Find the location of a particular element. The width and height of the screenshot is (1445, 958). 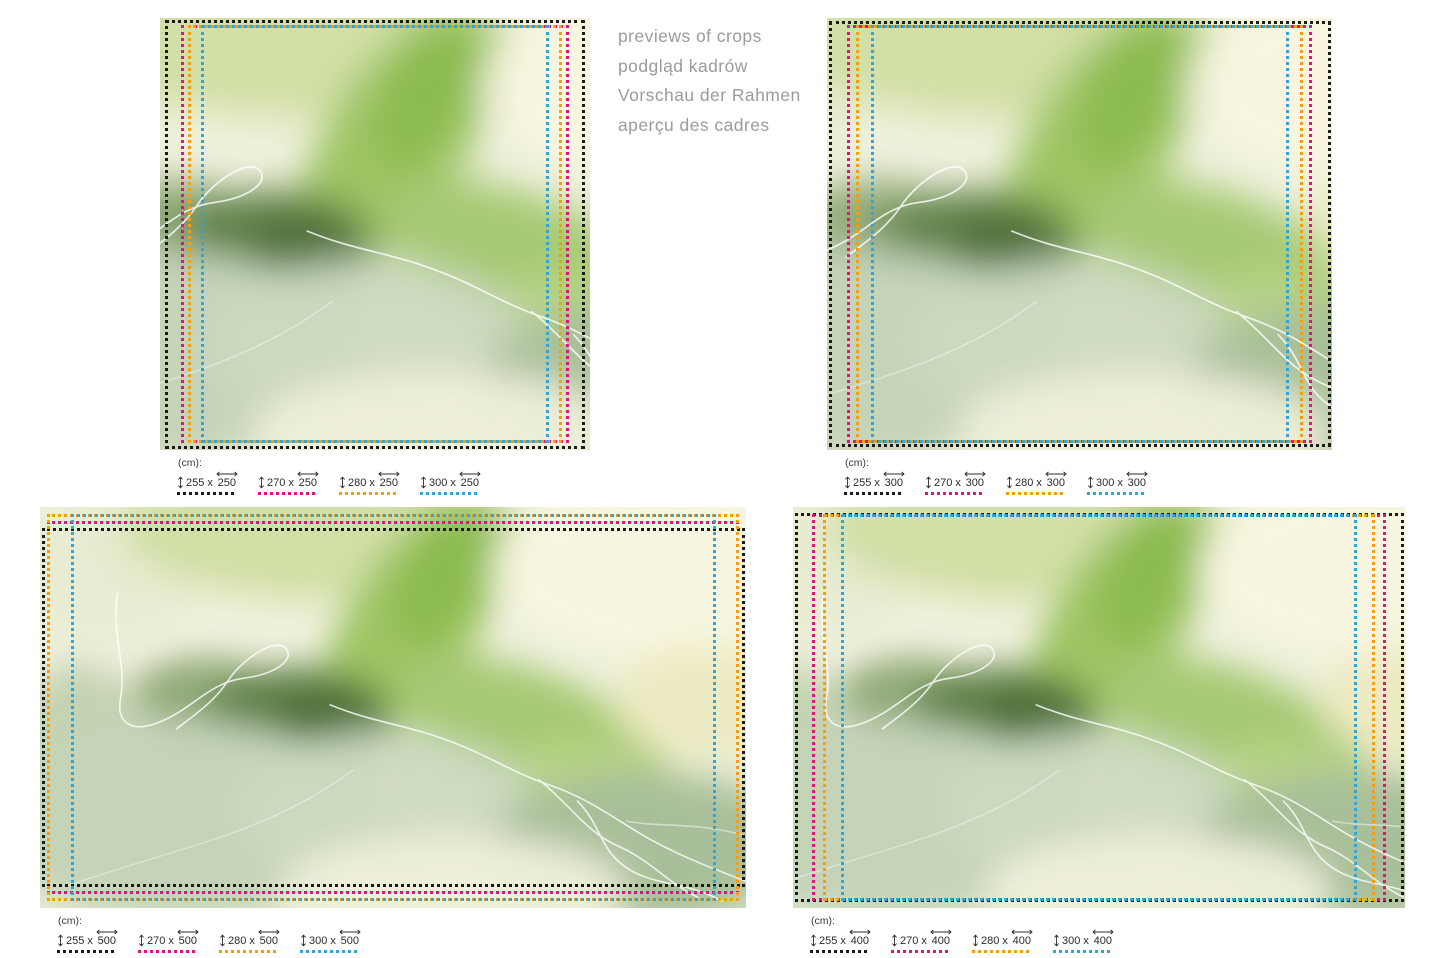

legend-items: 255 x 300 270 x 300 280 x 300 300 x 300 is located at coordinates (1006, 483).